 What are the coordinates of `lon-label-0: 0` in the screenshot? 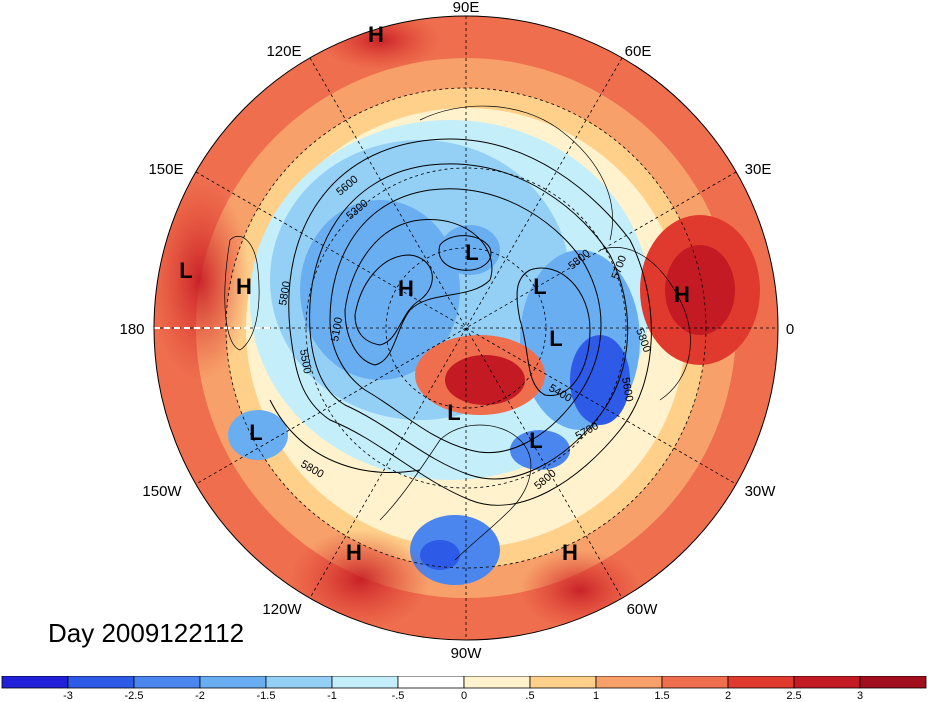 It's located at (790, 329).